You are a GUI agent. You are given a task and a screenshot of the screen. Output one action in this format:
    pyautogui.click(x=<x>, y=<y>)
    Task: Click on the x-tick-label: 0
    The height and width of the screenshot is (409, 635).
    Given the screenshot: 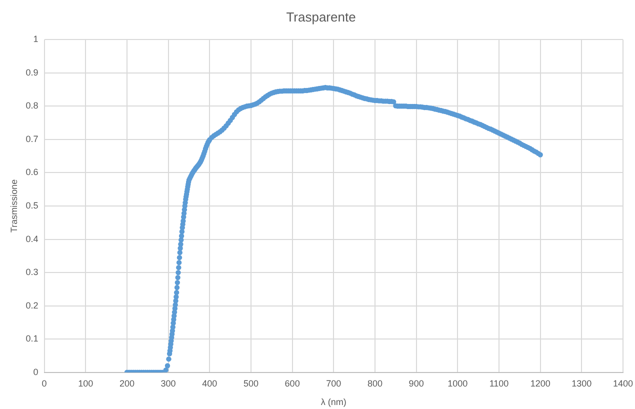 What is the action you would take?
    pyautogui.click(x=44, y=383)
    